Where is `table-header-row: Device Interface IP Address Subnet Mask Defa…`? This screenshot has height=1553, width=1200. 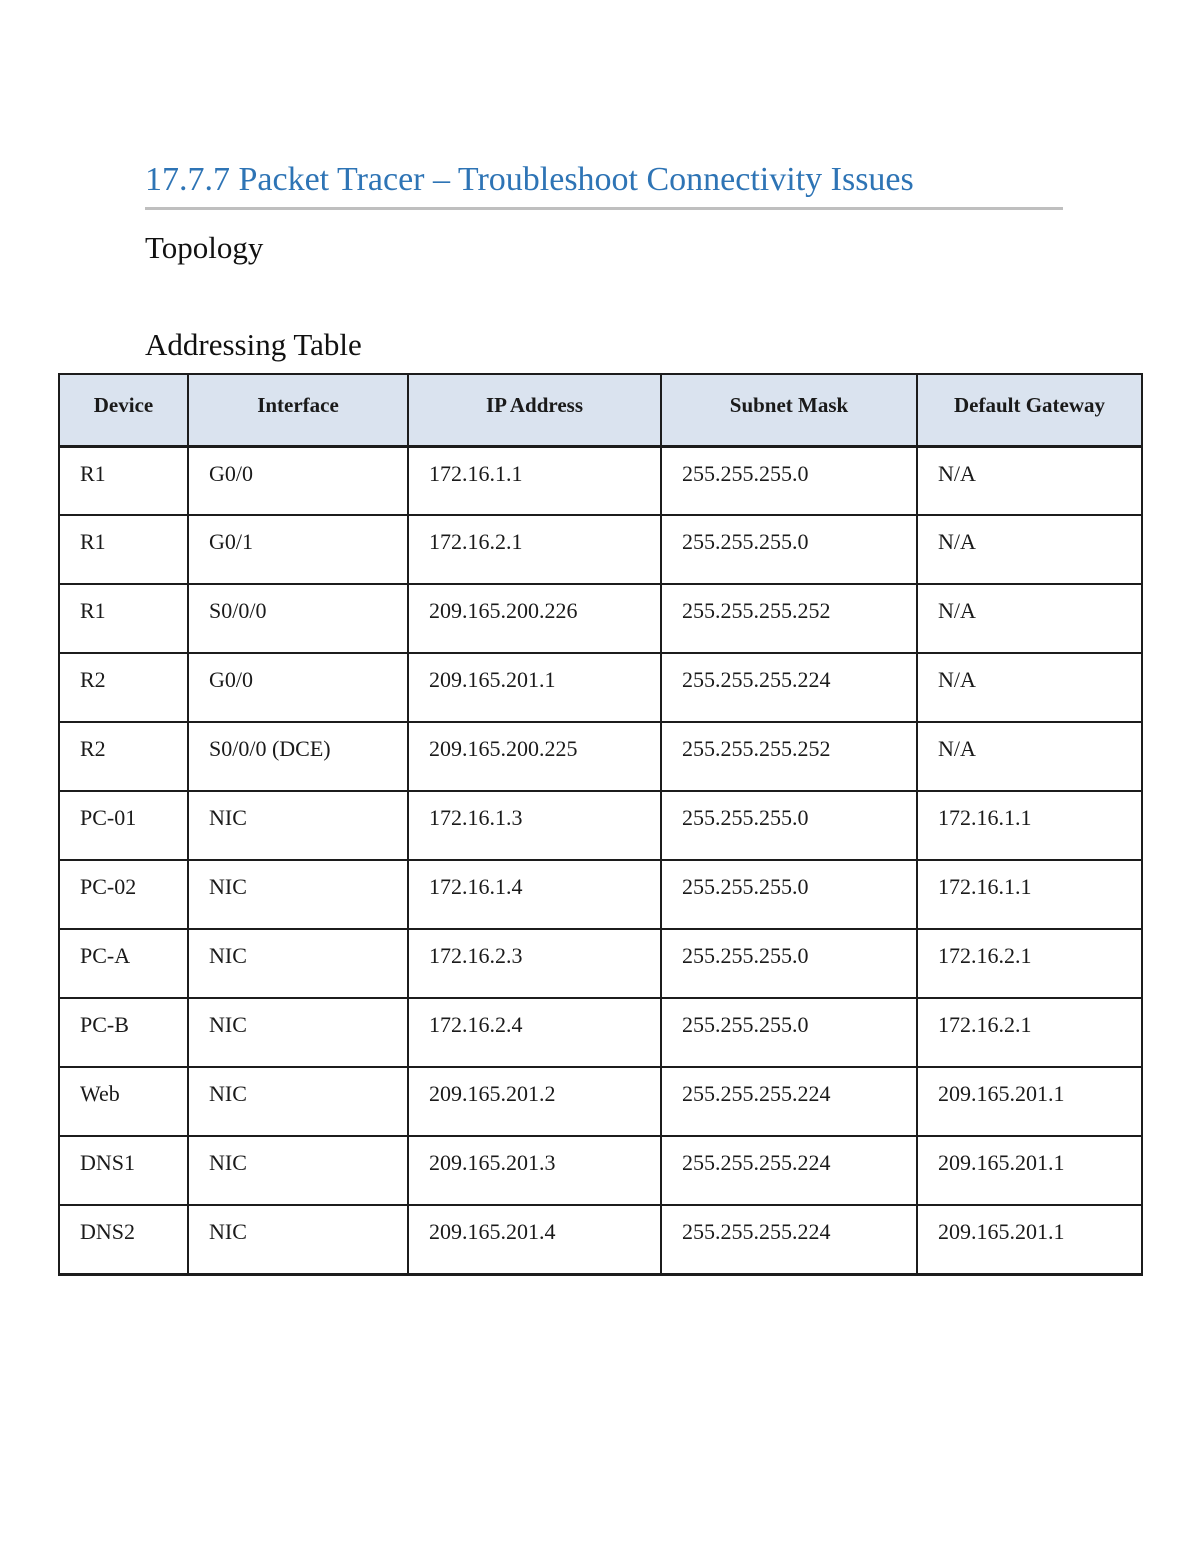
table-header-row: Device Interface IP Address Subnet Mask Defa… is located at coordinates (600, 410).